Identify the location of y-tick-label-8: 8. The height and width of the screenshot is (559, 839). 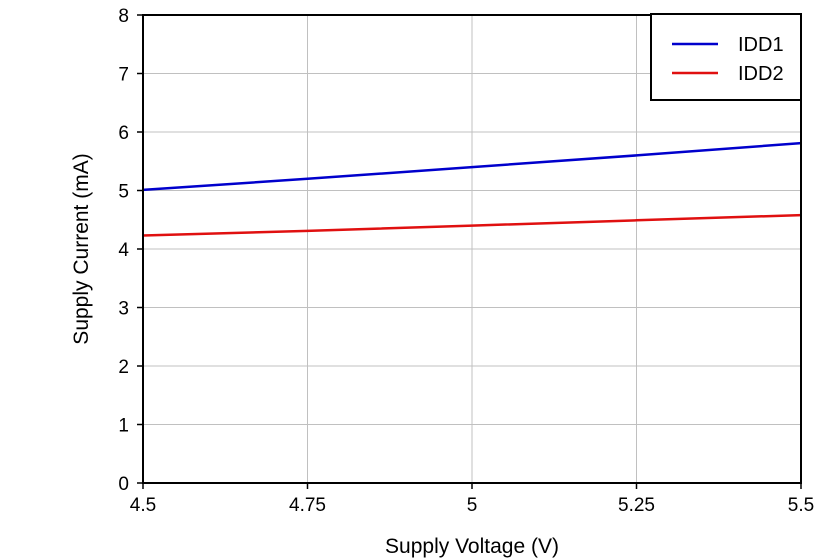
(123, 16).